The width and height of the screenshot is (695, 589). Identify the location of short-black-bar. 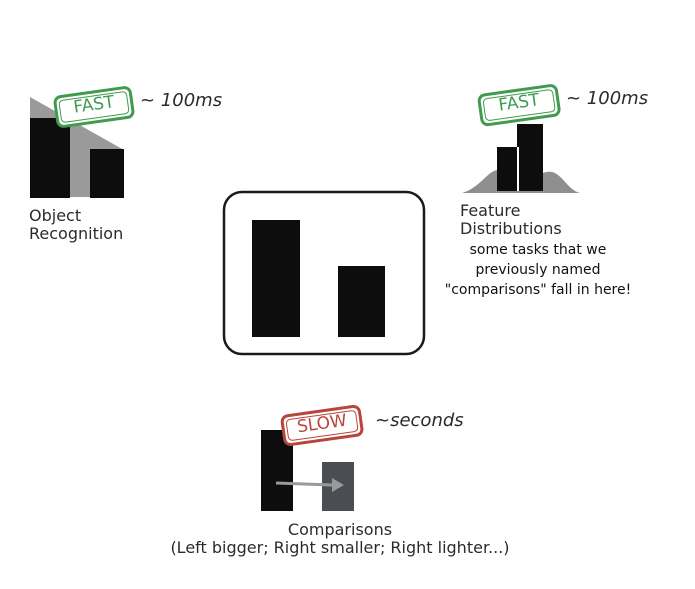
(107, 173).